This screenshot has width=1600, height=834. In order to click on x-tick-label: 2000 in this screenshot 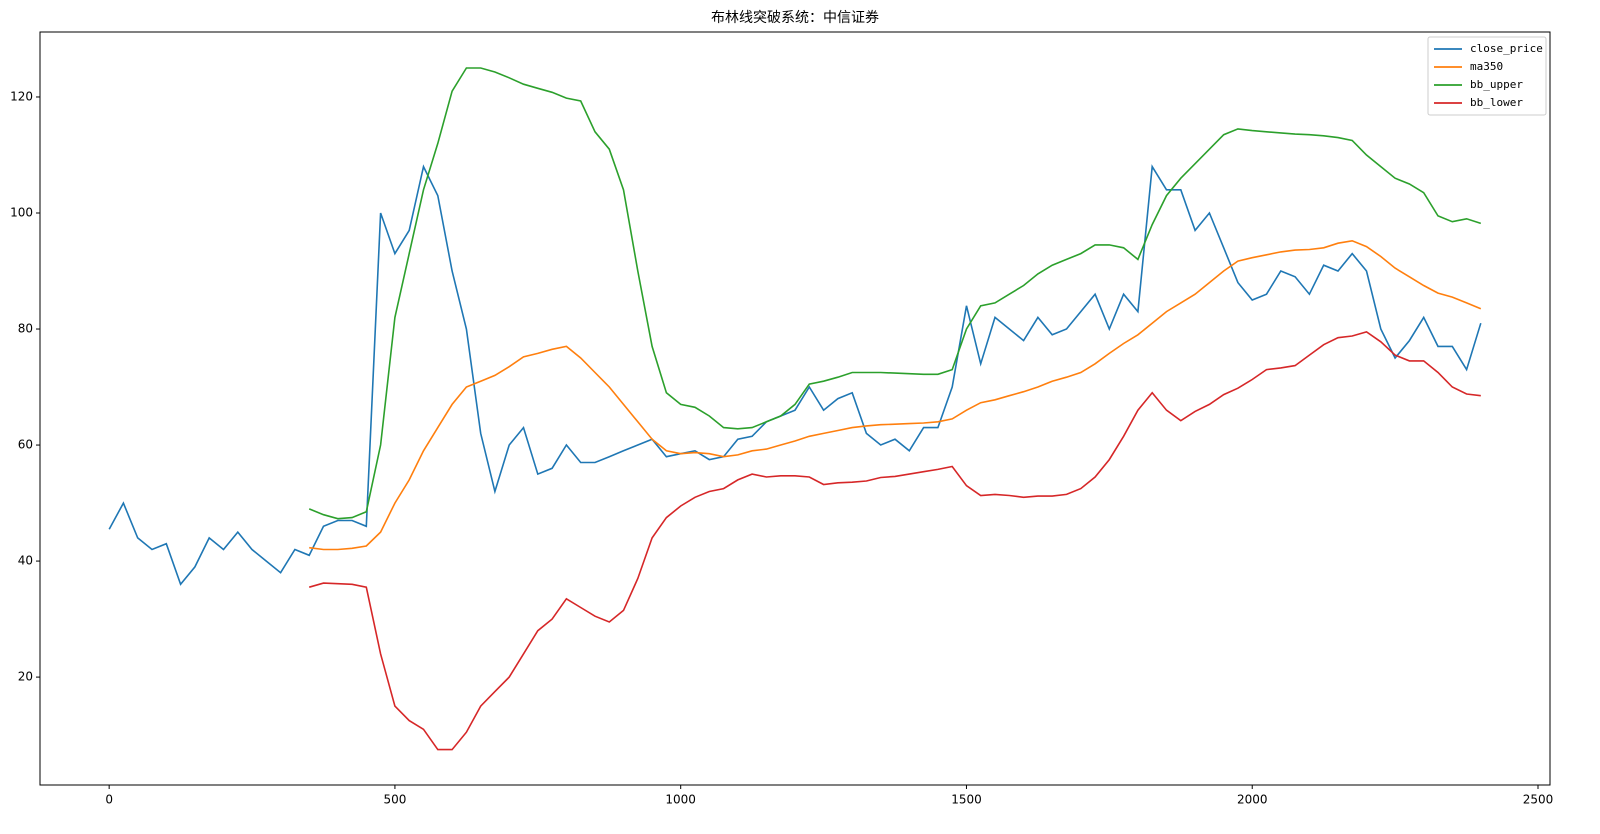, I will do `click(1252, 800)`.